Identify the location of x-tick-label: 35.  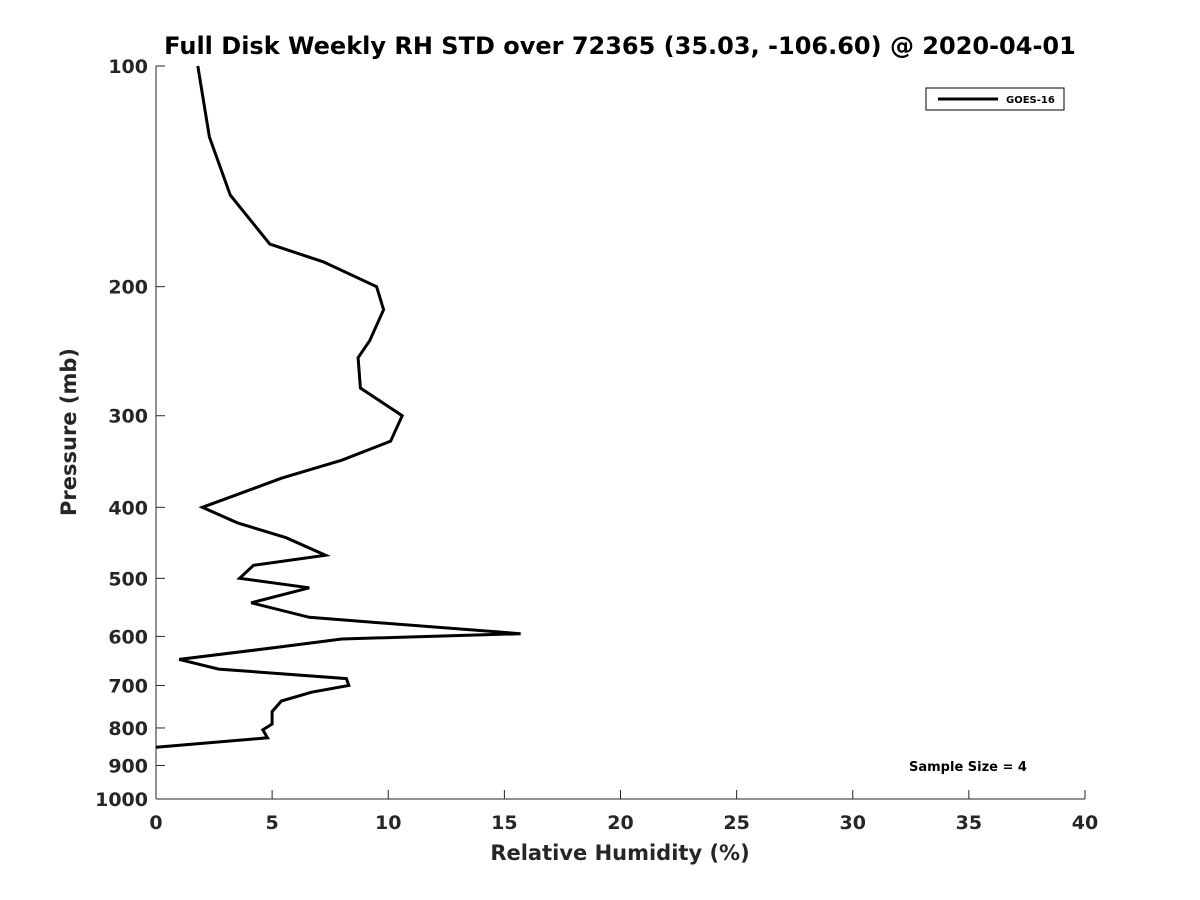
(969, 823).